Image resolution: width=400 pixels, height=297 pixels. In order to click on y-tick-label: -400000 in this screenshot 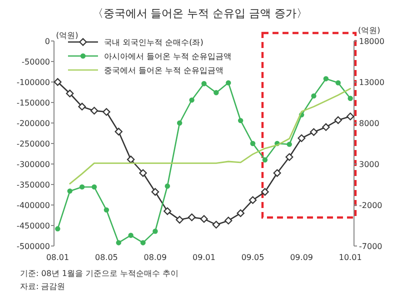, I will do `click(33, 205)`.